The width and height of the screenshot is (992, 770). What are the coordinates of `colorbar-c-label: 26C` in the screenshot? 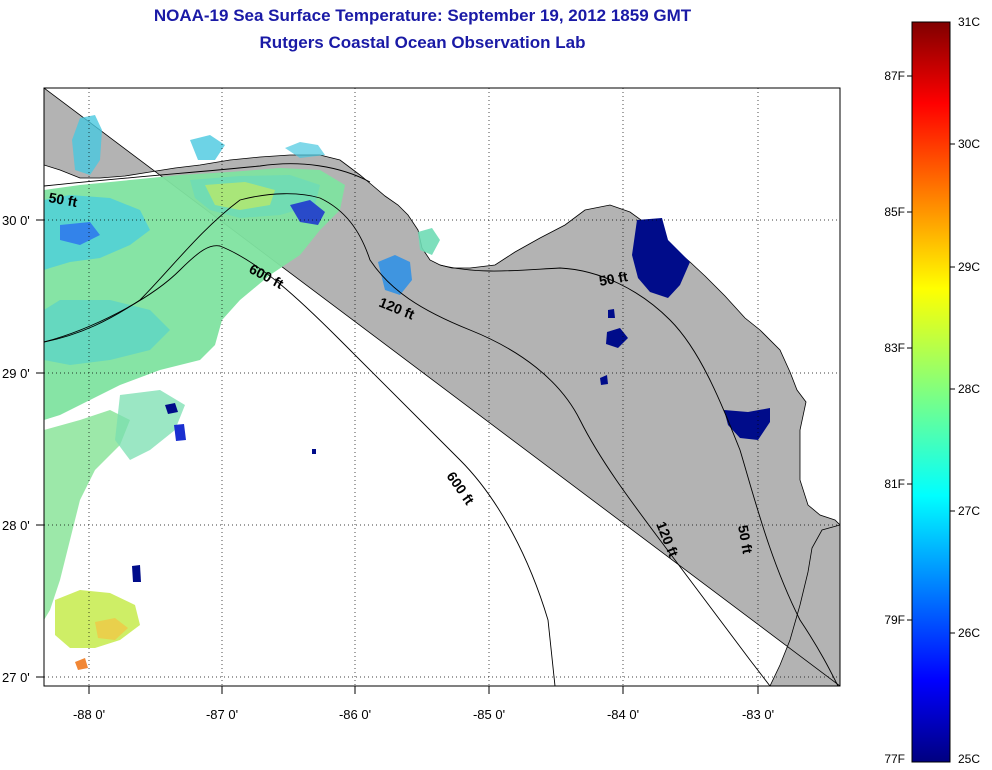 It's located at (969, 633).